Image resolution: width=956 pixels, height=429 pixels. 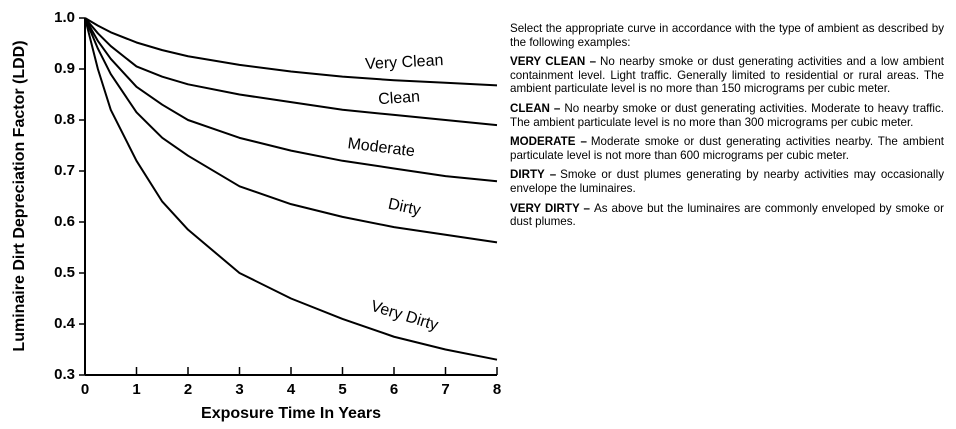 What do you see at coordinates (535, 108) in the screenshot?
I see `note-term: CLEAN –` at bounding box center [535, 108].